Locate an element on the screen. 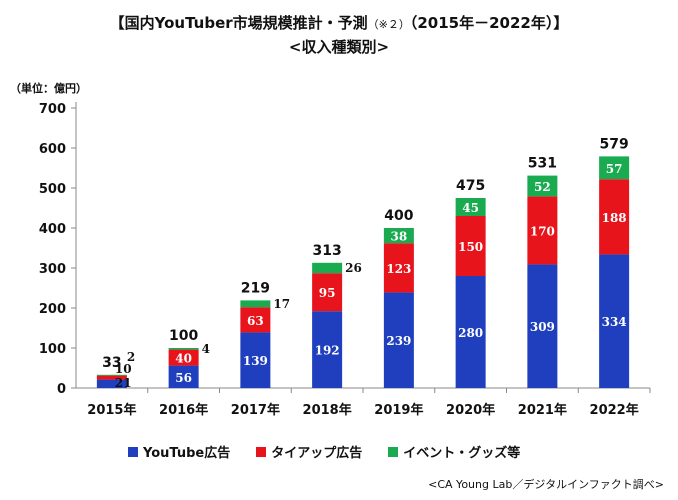  data-label-tieup: 63 is located at coordinates (255, 321).